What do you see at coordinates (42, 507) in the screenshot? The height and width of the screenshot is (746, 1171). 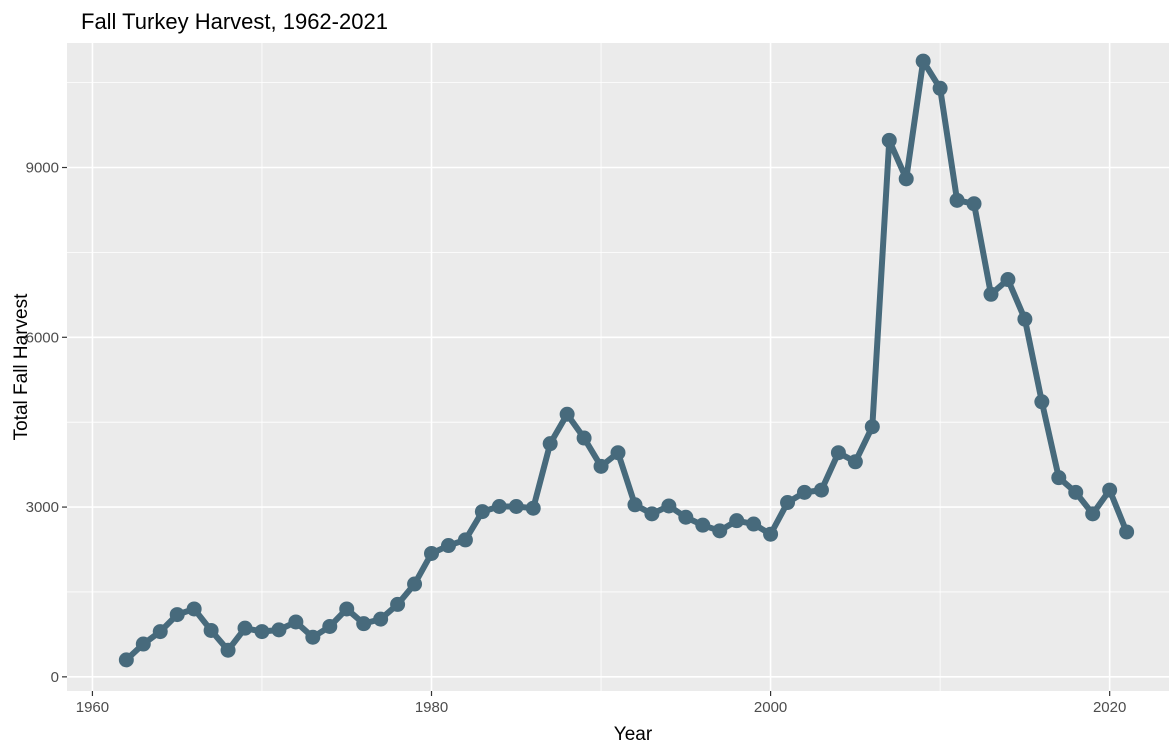 I see `y-tick-label: 3000` at bounding box center [42, 507].